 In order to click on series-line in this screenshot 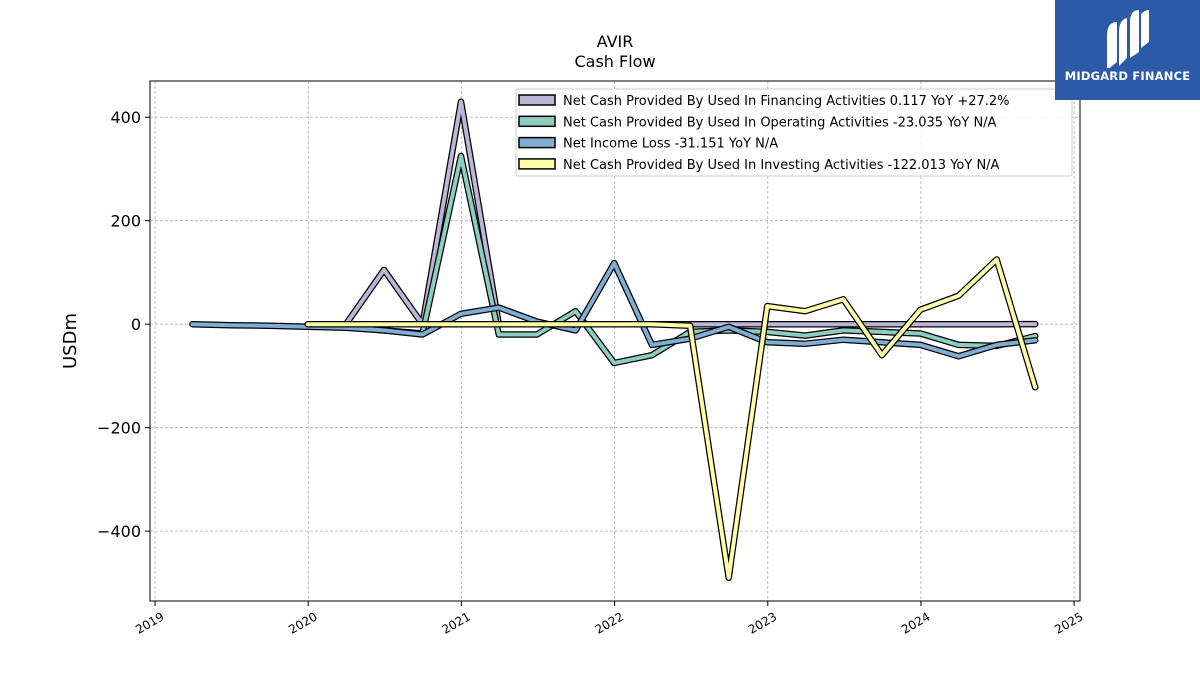, I will do `click(614, 310)`.